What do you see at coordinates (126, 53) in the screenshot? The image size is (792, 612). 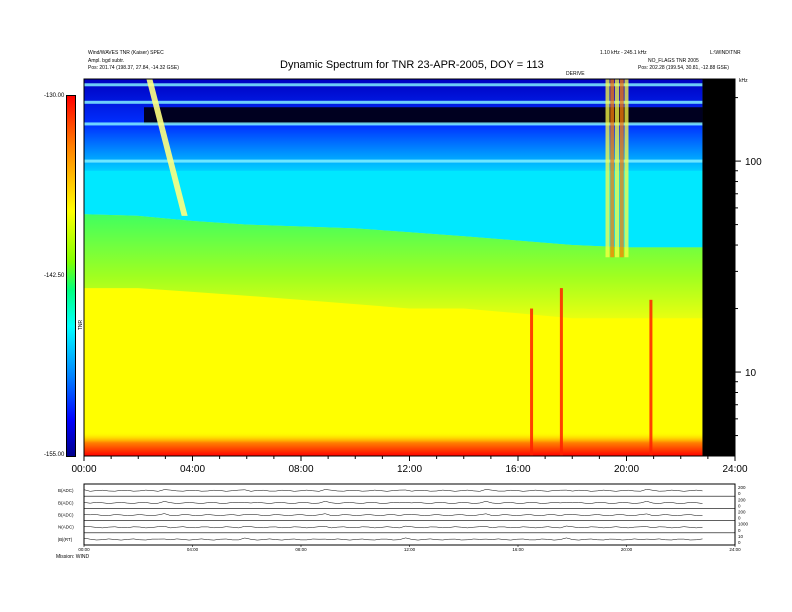 I see `header-left-line1: Wind/WAVES TNR (Kaiser) SPEC` at bounding box center [126, 53].